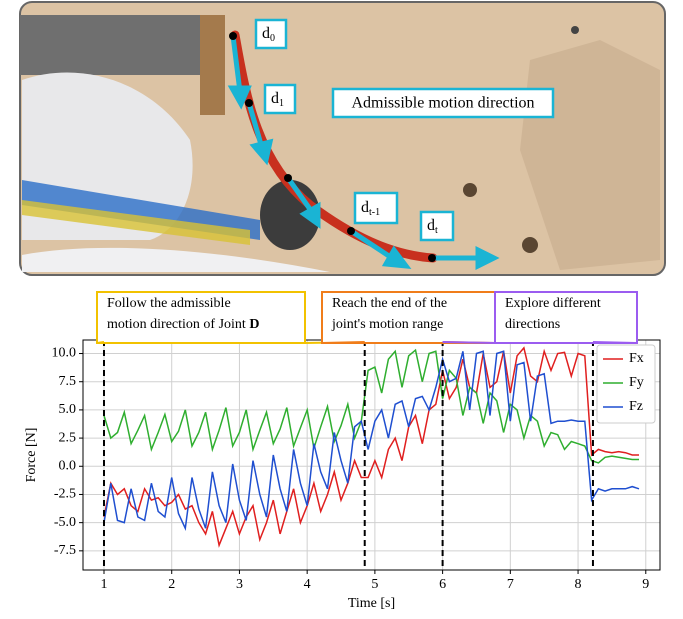  I want to click on x-tick-label: 2, so click(171, 584).